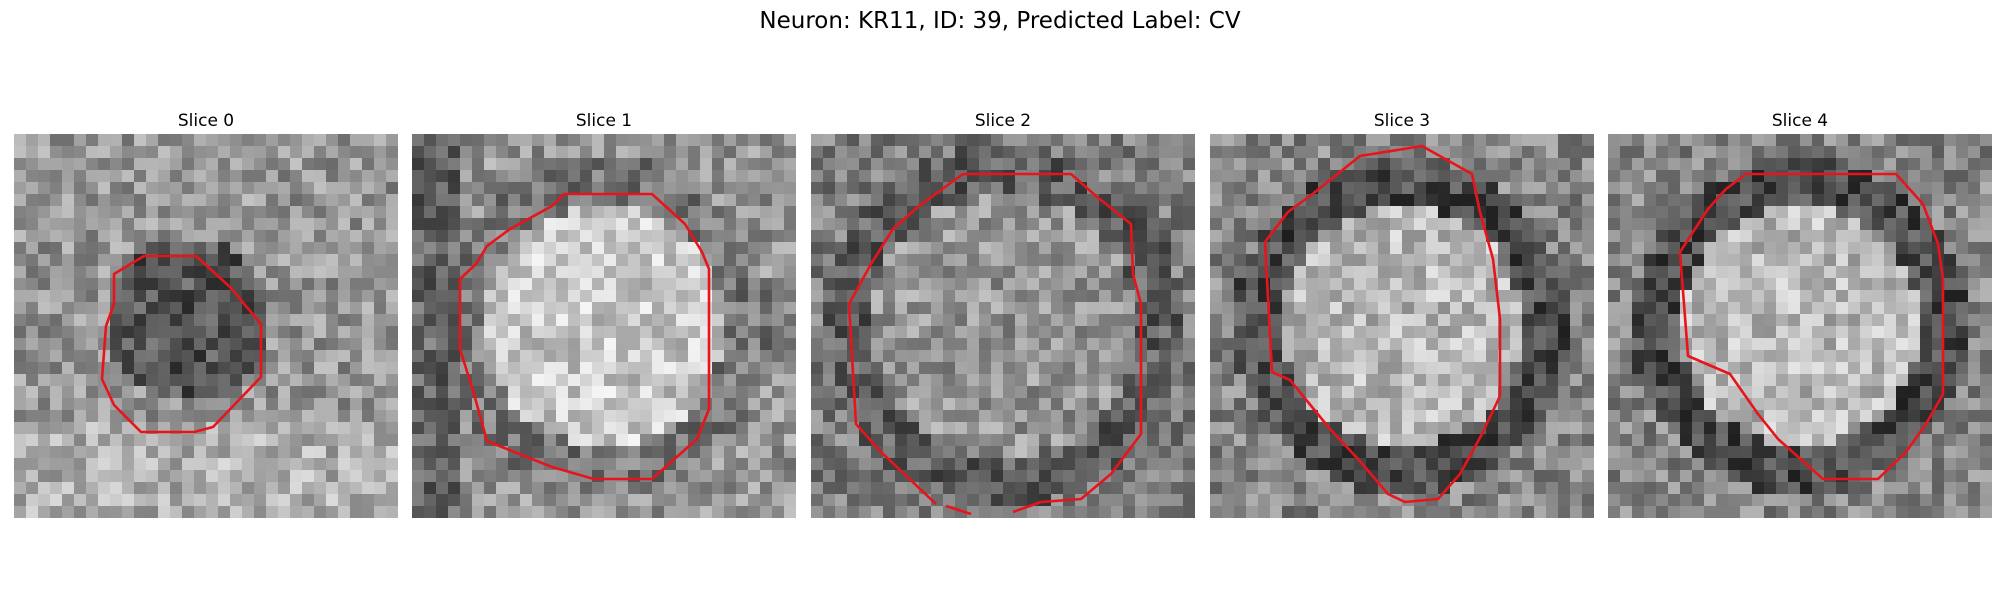  What do you see at coordinates (206, 121) in the screenshot?
I see `slice-title: Slice 0` at bounding box center [206, 121].